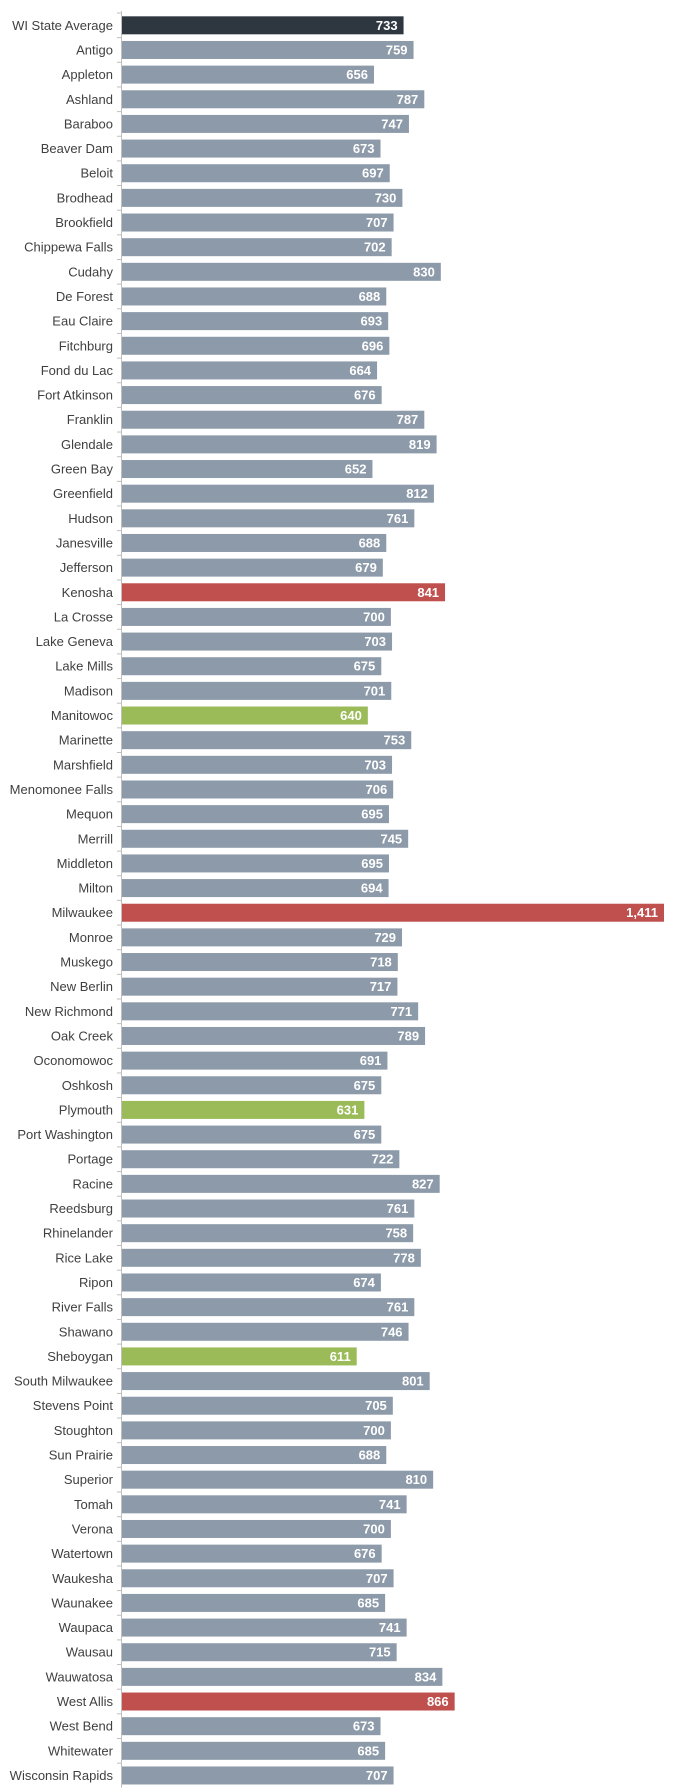 Image resolution: width=700 pixels, height=1792 pixels. What do you see at coordinates (86, 1331) in the screenshot?
I see `category-label-shawano: Shawano` at bounding box center [86, 1331].